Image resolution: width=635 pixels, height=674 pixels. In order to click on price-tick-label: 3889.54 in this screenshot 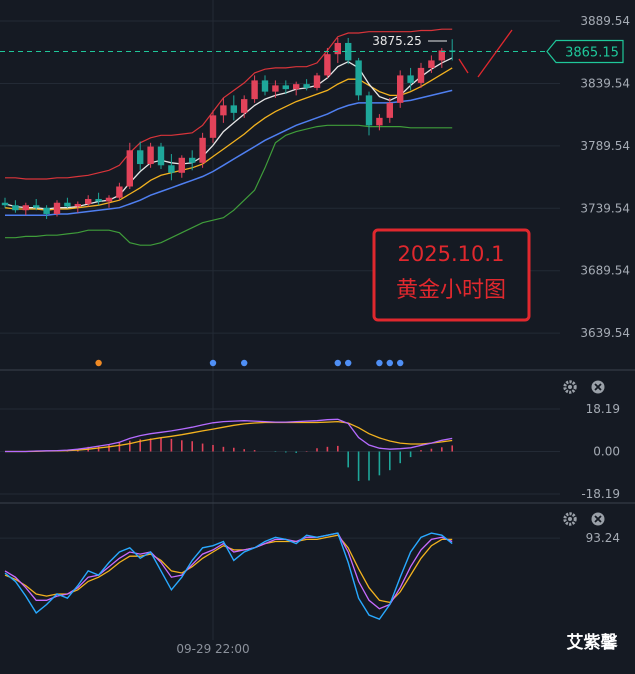, I will do `click(605, 21)`.